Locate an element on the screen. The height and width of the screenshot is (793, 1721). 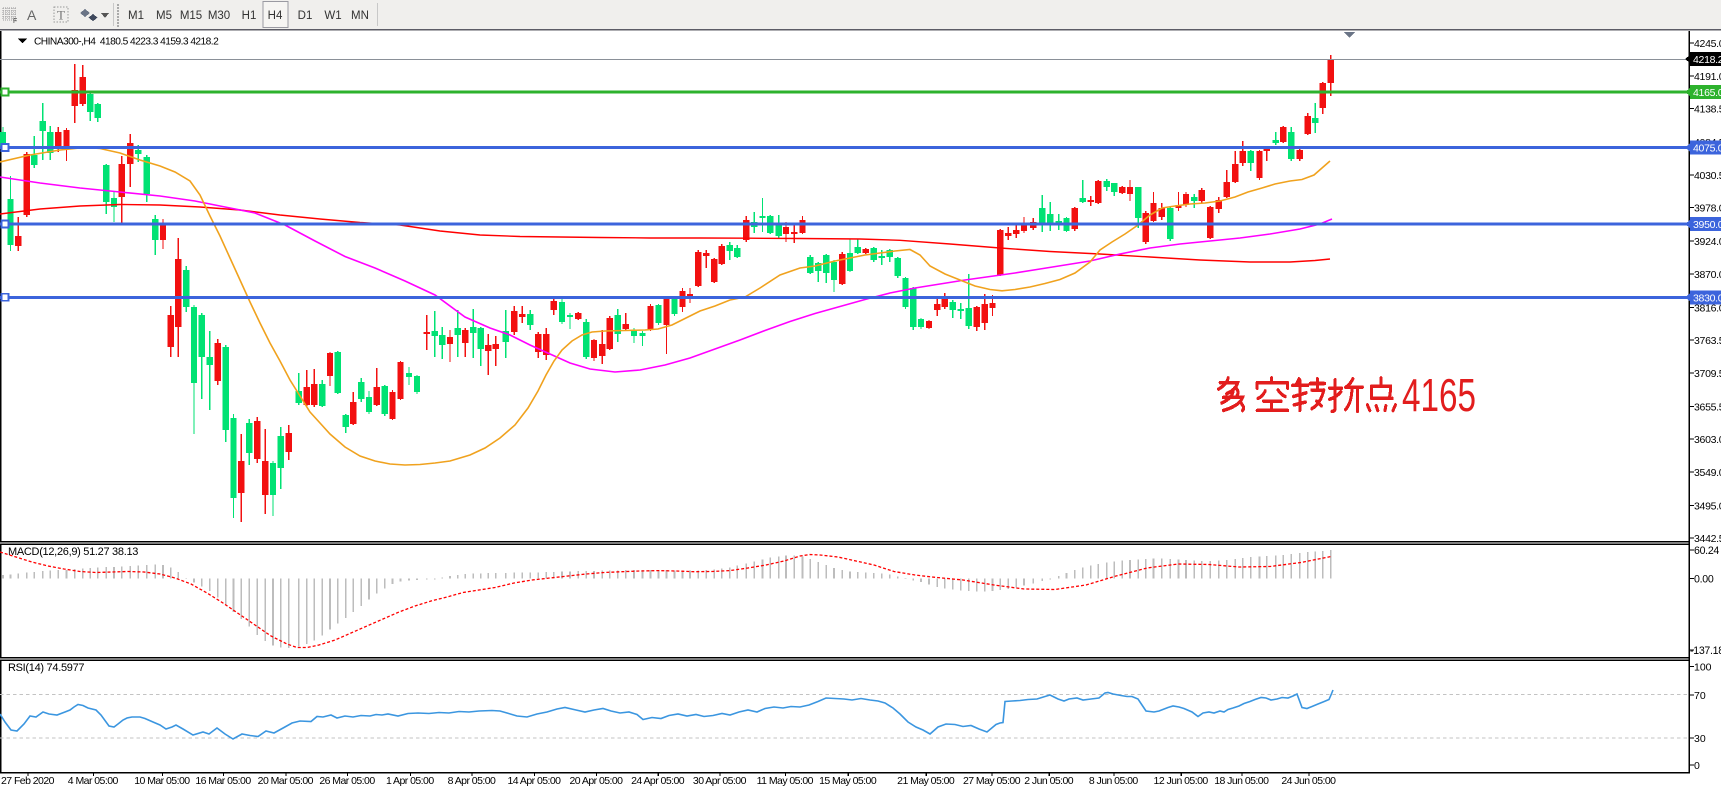
svg-text: 14 Apr 05:00 is located at coordinates (535, 781).